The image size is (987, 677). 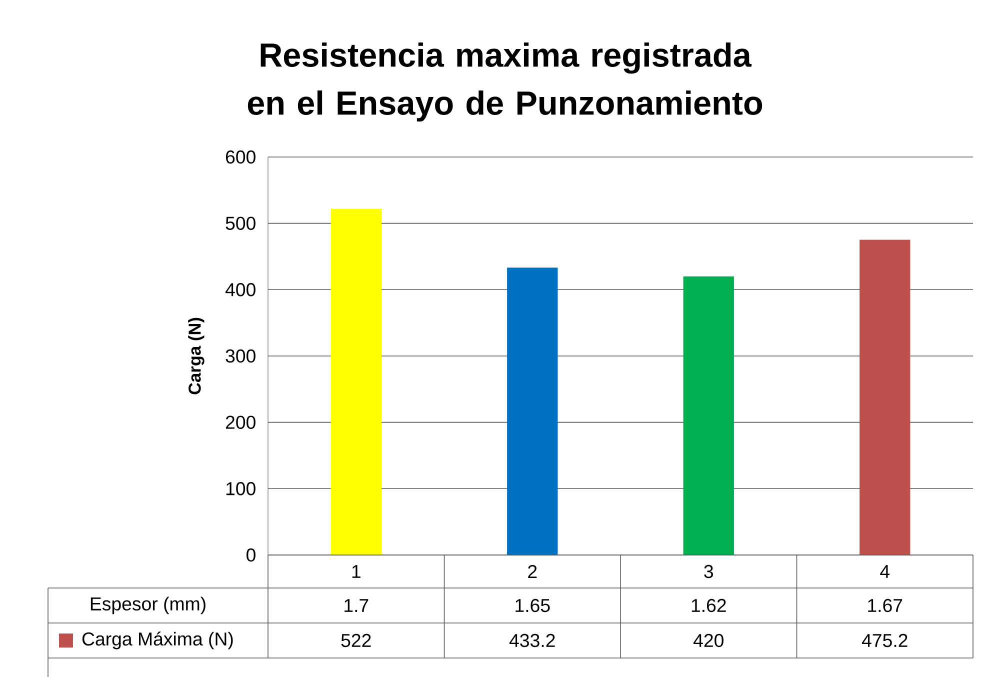 I want to click on y-axis-title: Carga (N), so click(x=196, y=356).